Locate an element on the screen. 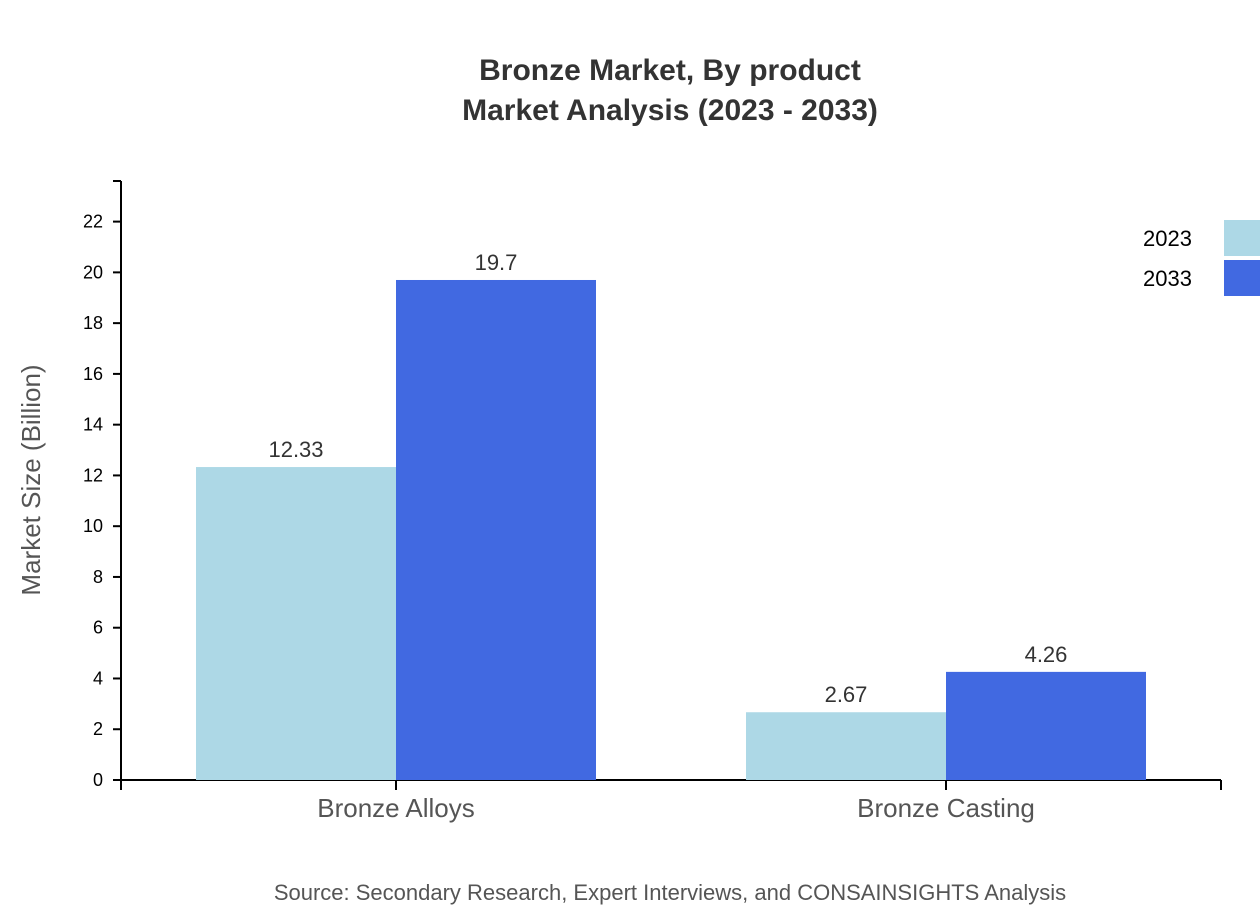  y-tick-label: 0 is located at coordinates (98, 780).